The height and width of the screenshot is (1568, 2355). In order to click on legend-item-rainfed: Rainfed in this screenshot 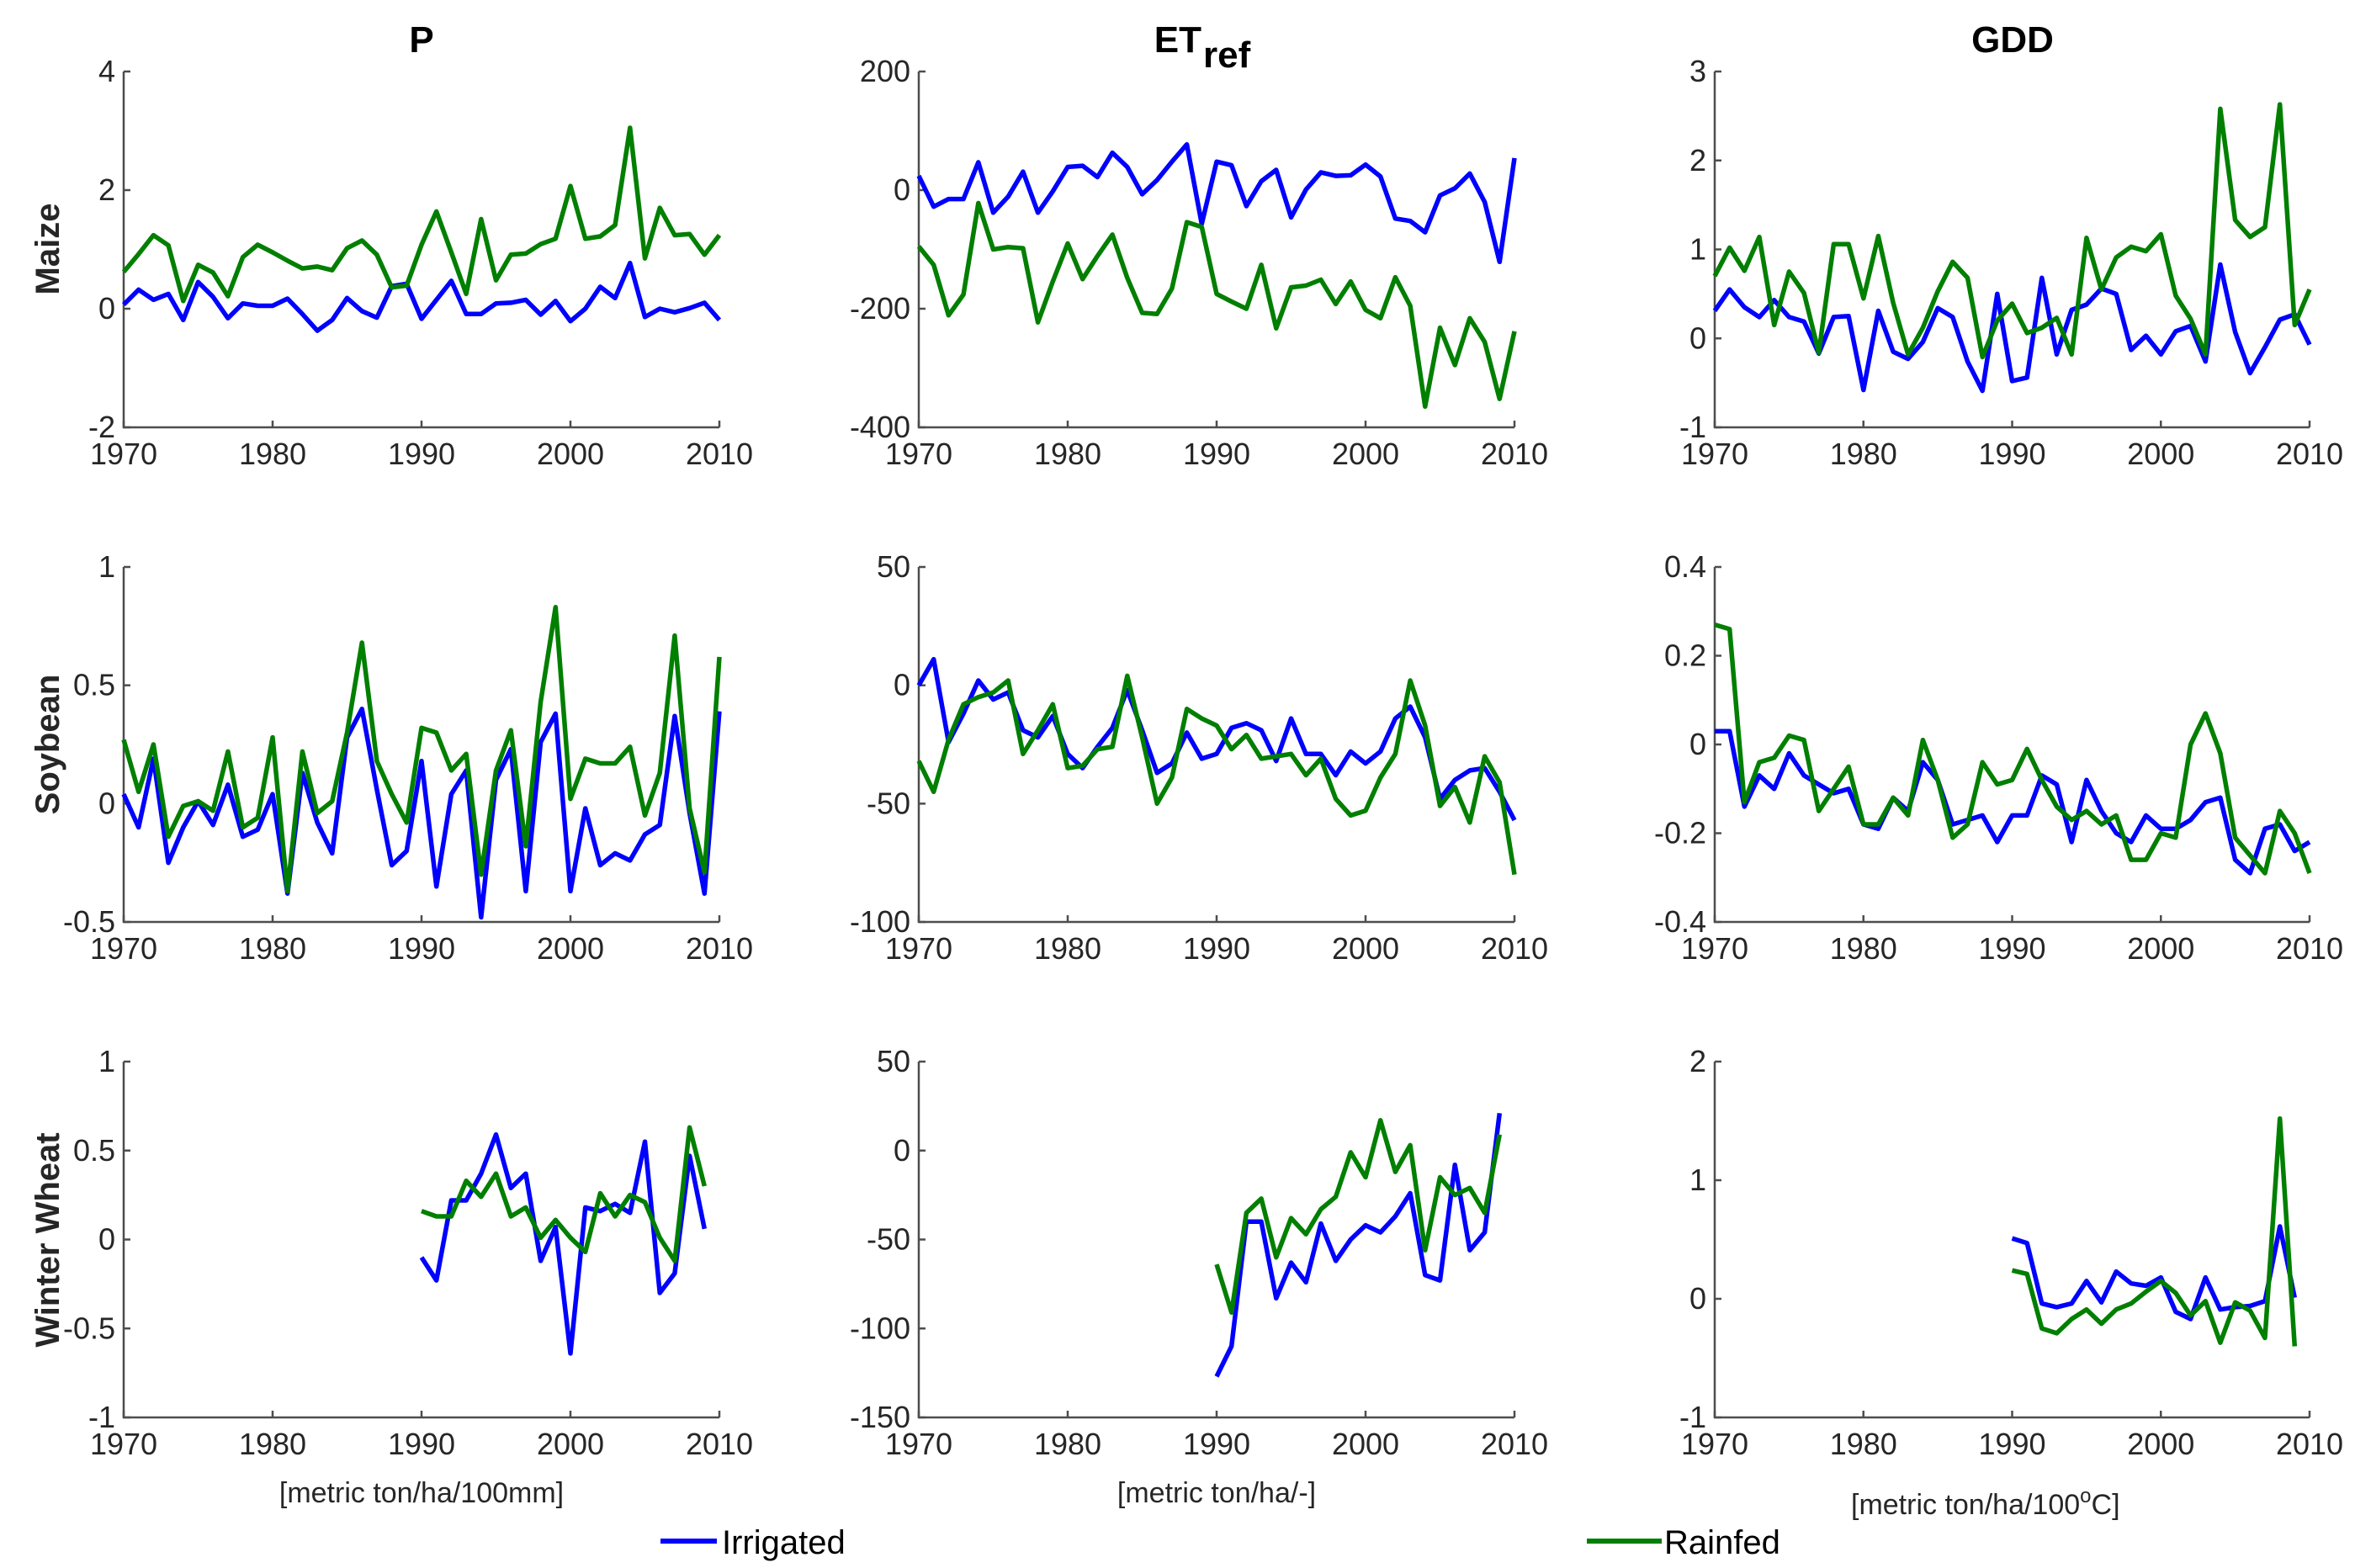, I will do `click(1683, 1542)`.